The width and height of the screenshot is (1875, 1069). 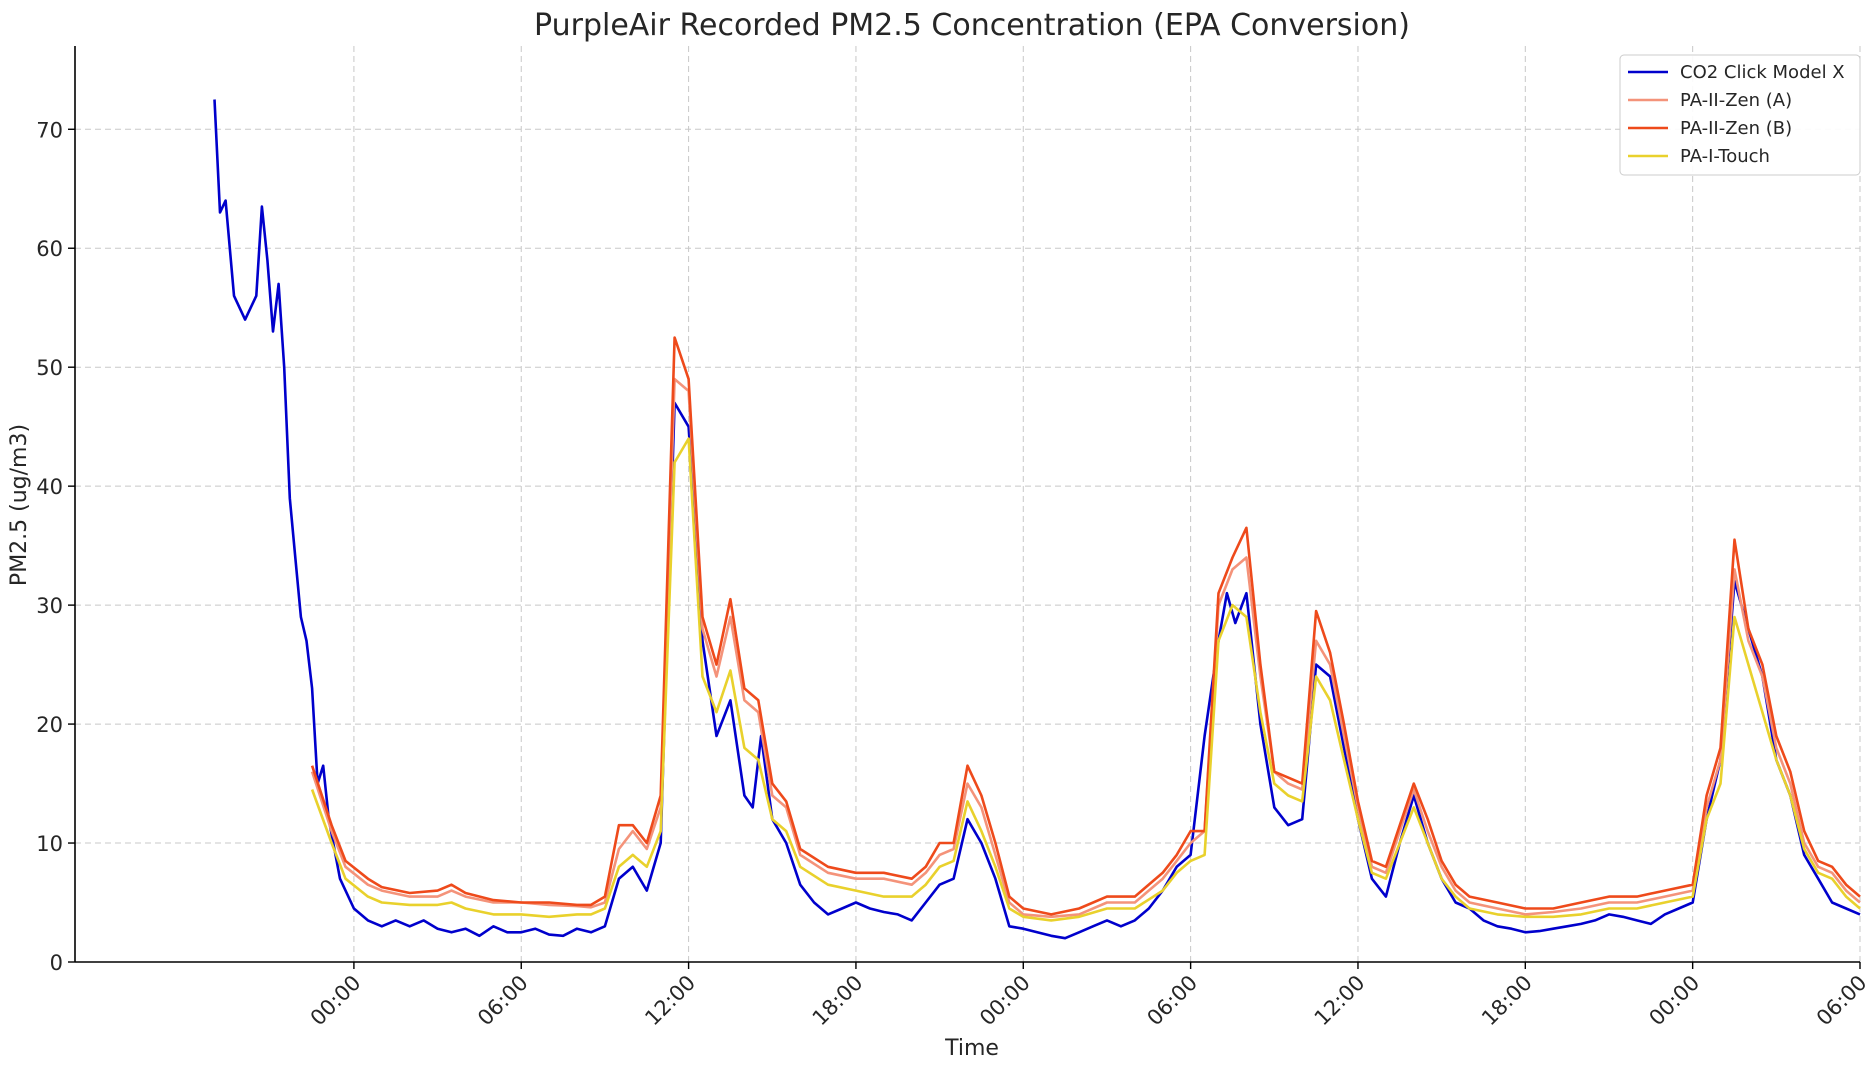 I want to click on legend-label: PA-II-Zen (A), so click(x=1736, y=100).